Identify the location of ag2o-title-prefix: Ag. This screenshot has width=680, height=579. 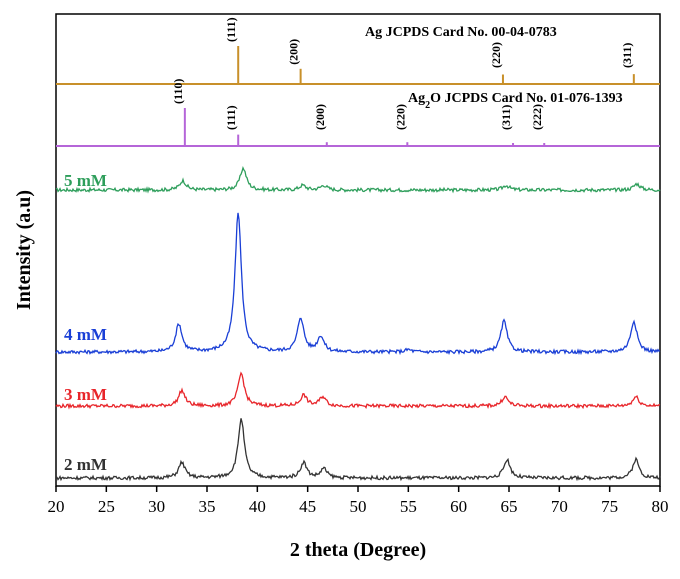
(416, 98).